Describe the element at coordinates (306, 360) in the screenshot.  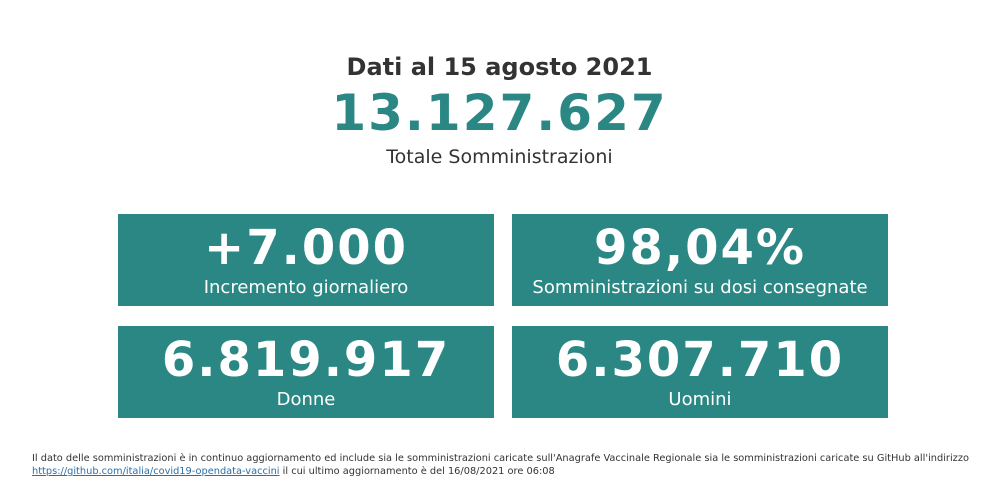
I see `women-value: 6.819.917` at that location.